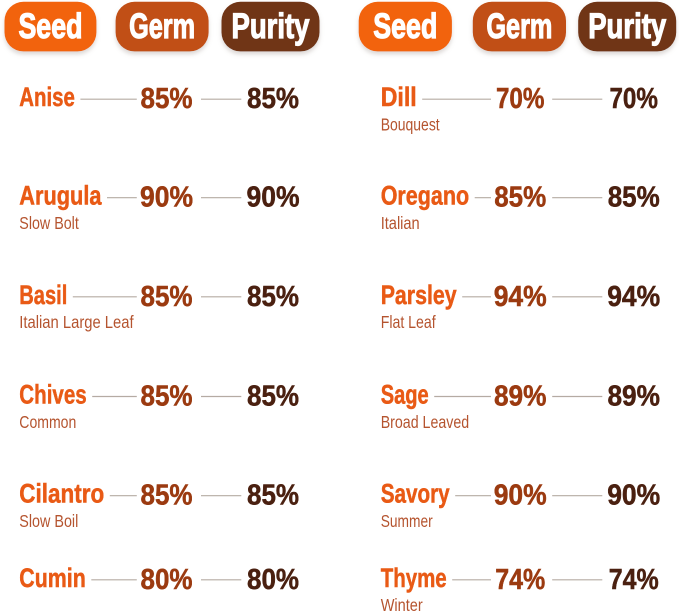  I want to click on svg-text: Oregano, so click(425, 196).